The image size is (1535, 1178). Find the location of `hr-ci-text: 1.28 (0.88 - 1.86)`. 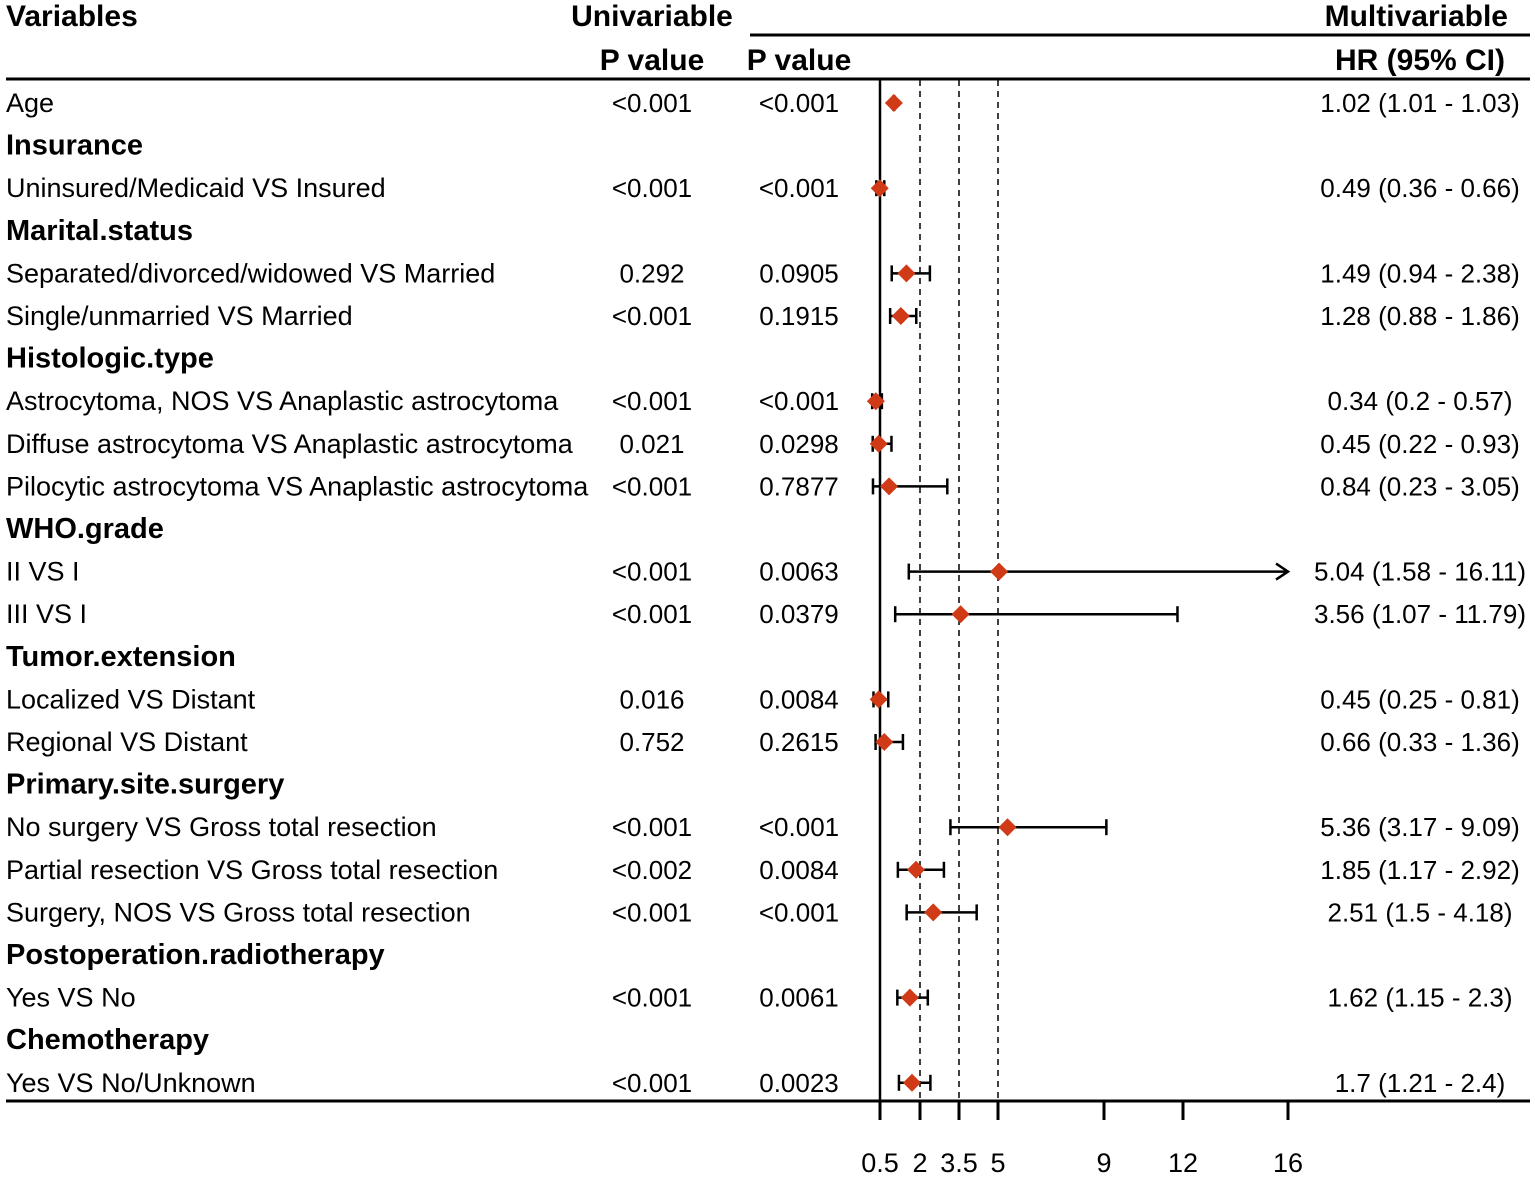

hr-ci-text: 1.28 (0.88 - 1.86) is located at coordinates (1419, 316).